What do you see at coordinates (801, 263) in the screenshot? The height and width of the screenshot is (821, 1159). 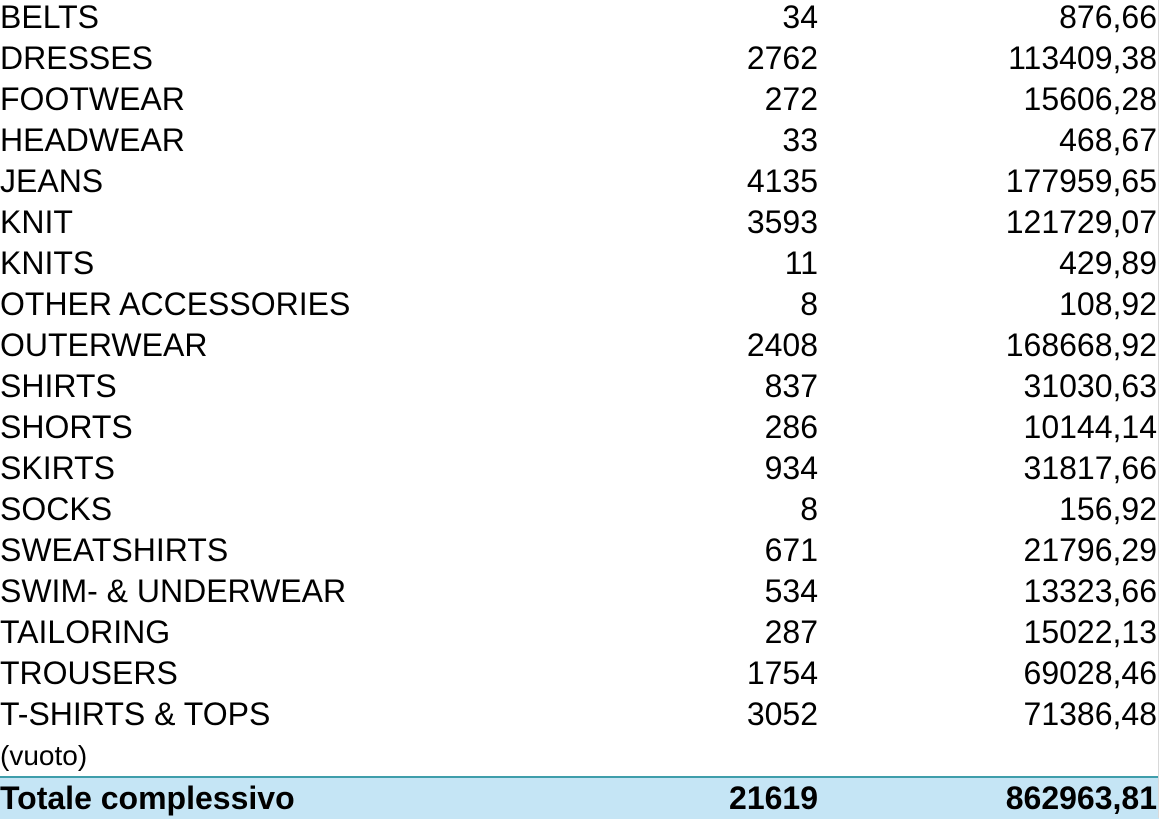 I see `row-quantity: 11` at bounding box center [801, 263].